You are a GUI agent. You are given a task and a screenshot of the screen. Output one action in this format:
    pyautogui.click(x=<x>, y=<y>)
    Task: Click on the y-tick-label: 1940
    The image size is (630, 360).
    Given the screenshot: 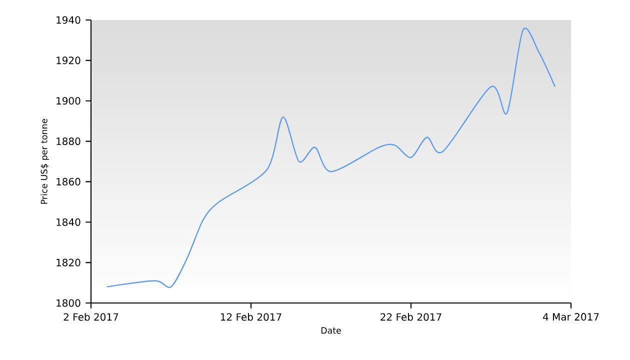 What is the action you would take?
    pyautogui.click(x=68, y=20)
    